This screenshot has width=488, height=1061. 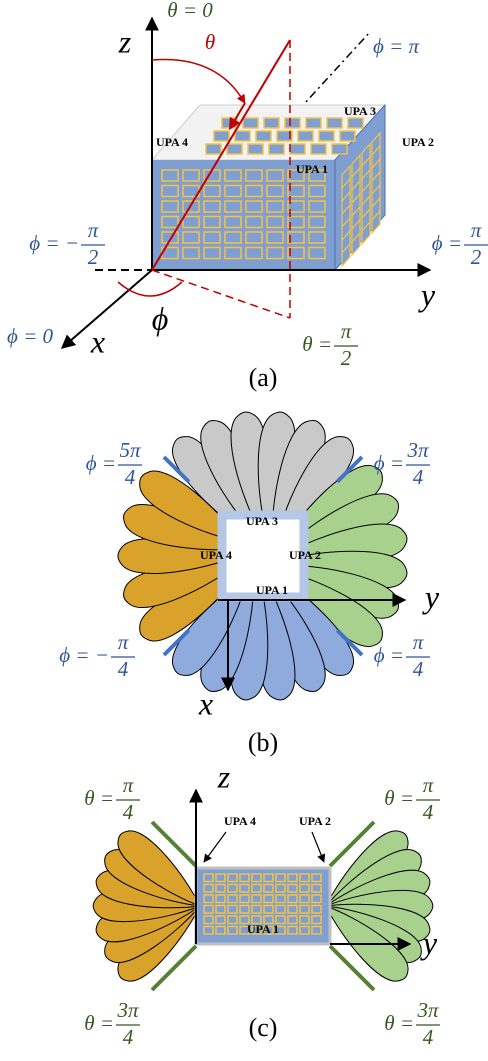 What do you see at coordinates (84, 655) in the screenshot?
I see `label: ϕ = −` at bounding box center [84, 655].